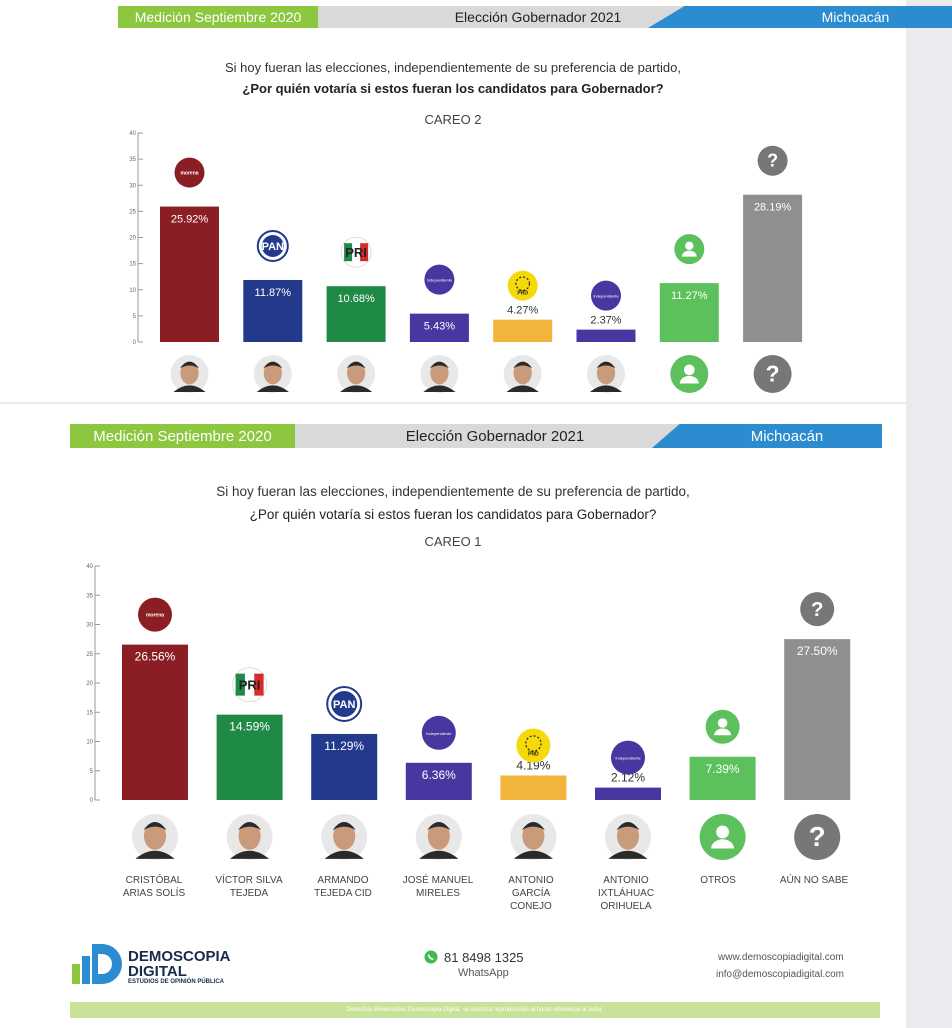 The height and width of the screenshot is (1028, 952). Describe the element at coordinates (97, 964) in the screenshot. I see `demoscopia-logo-icon` at that location.